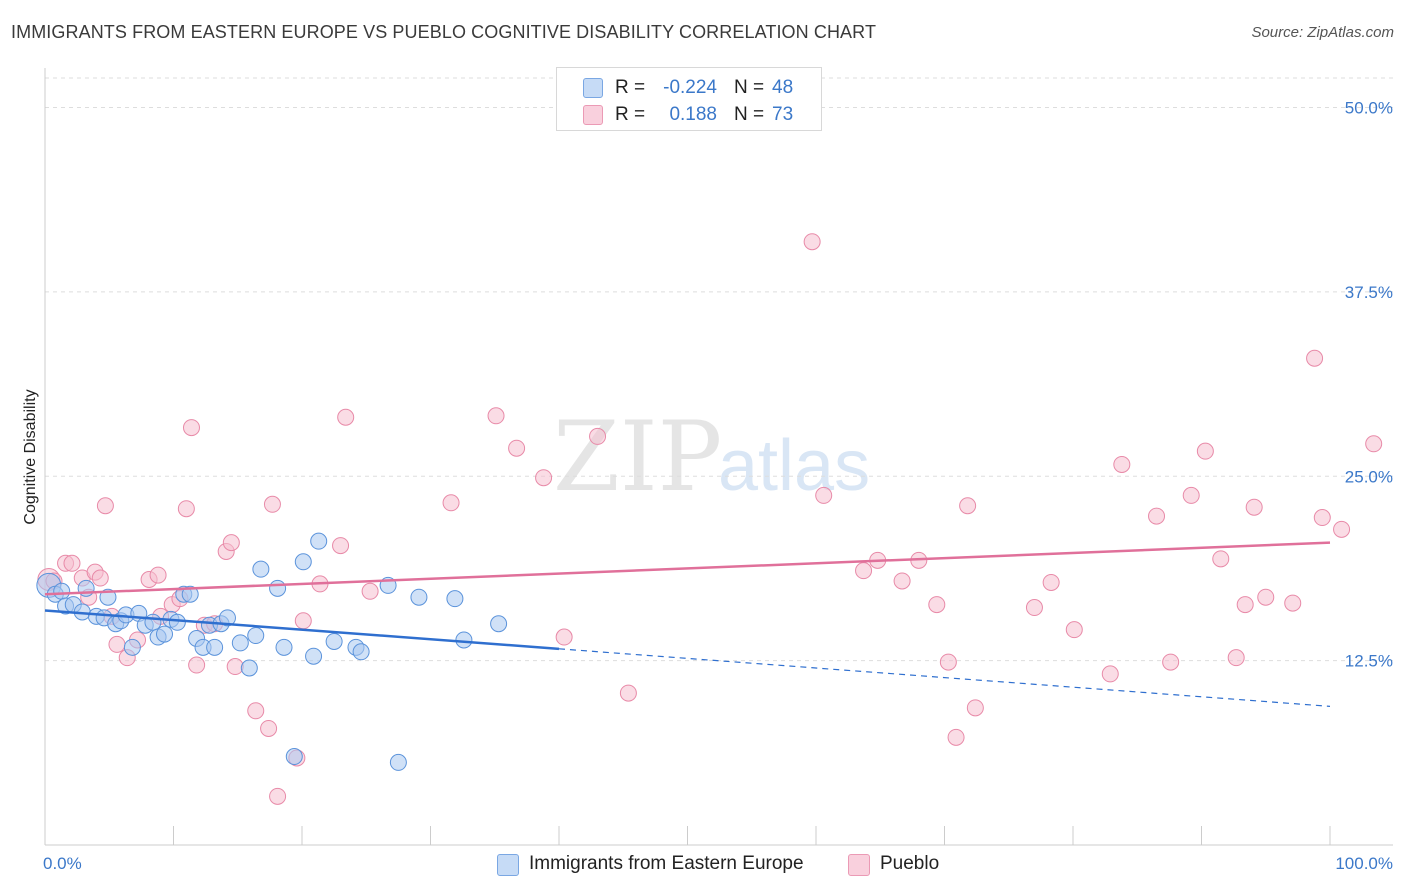  What do you see at coordinates (794, 466) in the screenshot?
I see `watermark-atlas: atlas` at bounding box center [794, 466].